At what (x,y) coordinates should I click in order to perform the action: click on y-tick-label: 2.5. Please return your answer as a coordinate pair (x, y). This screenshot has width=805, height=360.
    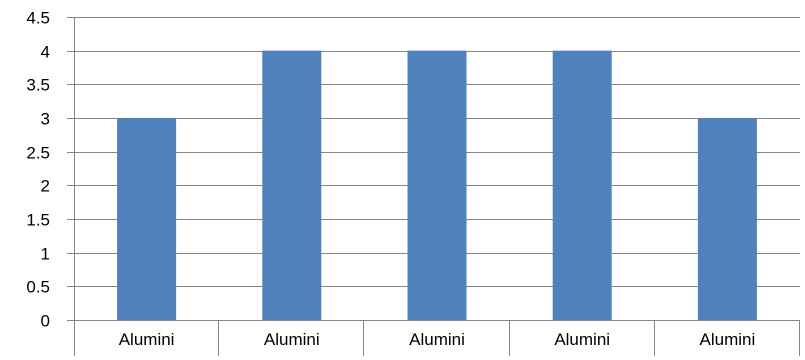
    Looking at the image, I should click on (38, 153).